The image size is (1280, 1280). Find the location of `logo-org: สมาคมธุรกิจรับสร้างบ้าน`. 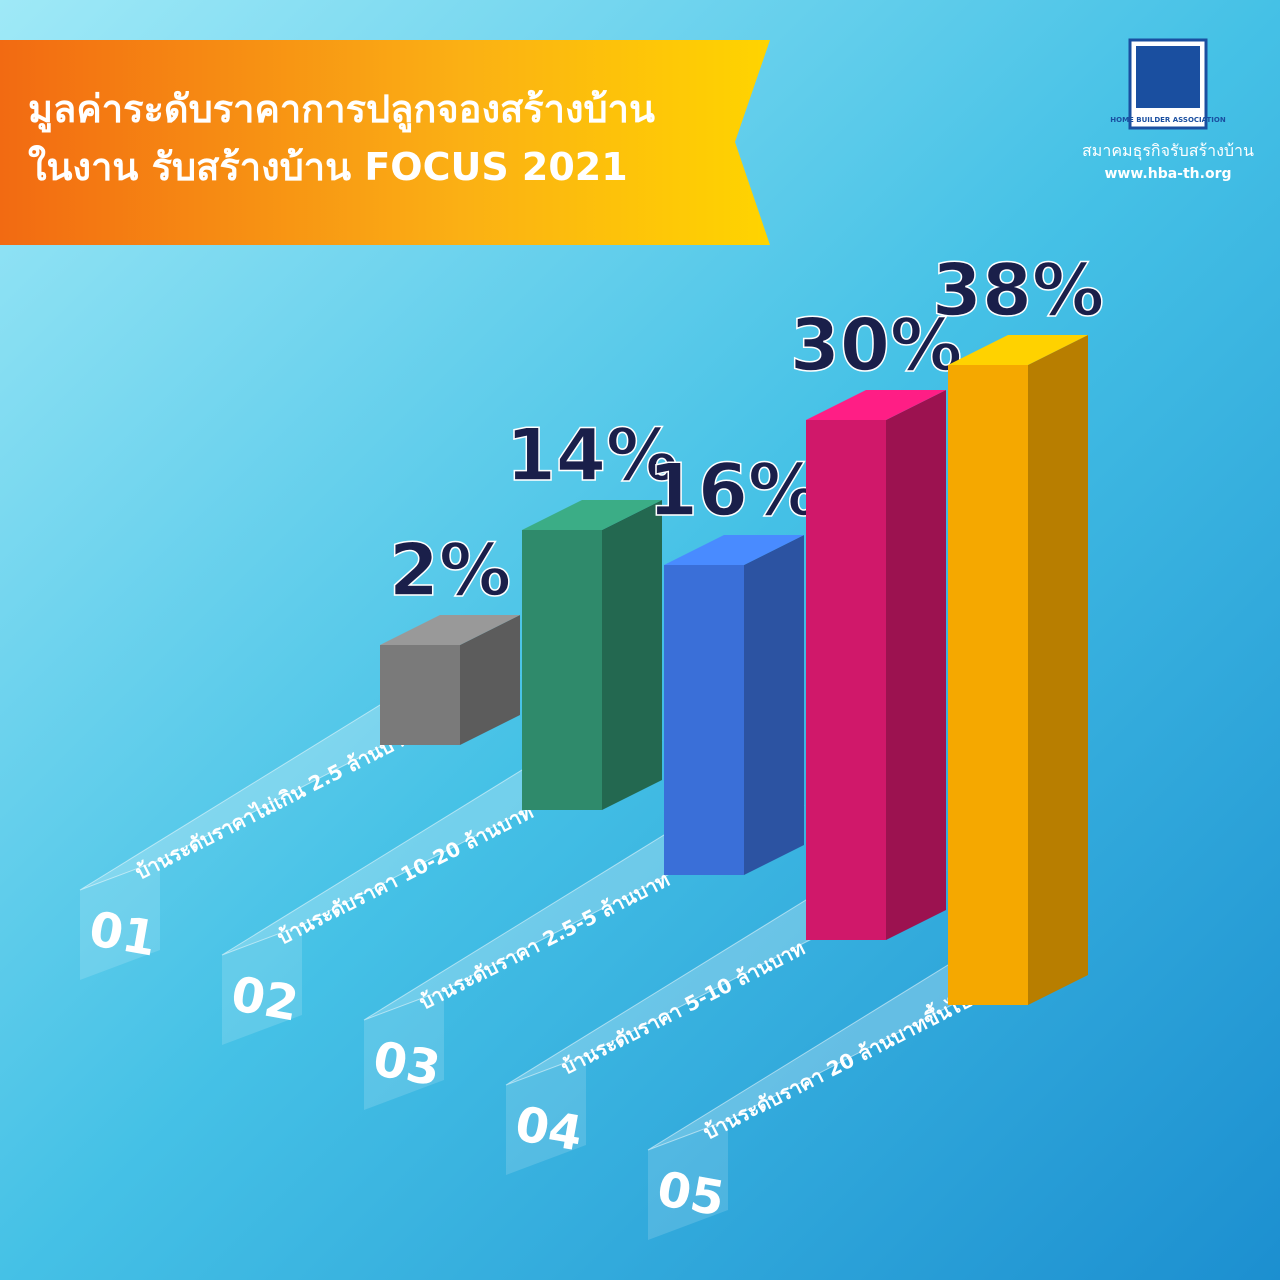

logo-org: สมาคมธุรกิจรับสร้างบ้าน is located at coordinates (1168, 151).